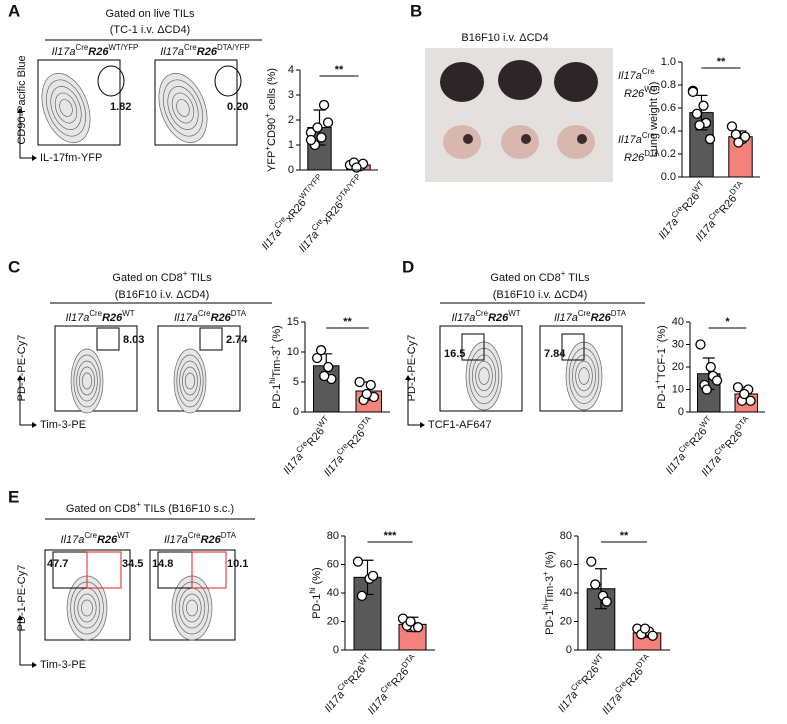 Image resolution: width=787 pixels, height=724 pixels. I want to click on gate-percentage: 0.20, so click(237, 107).